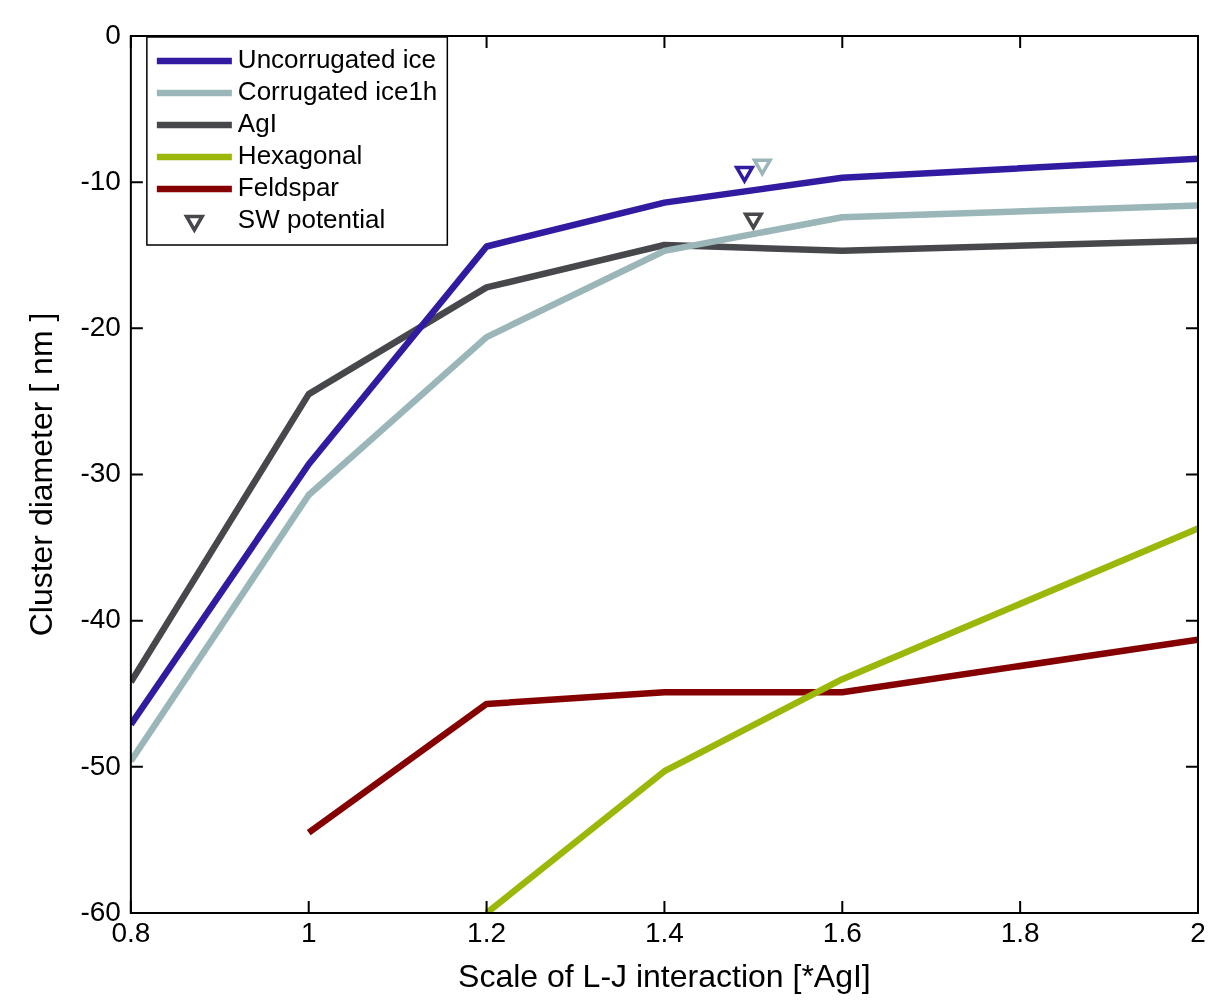 This screenshot has width=1232, height=1007. Describe the element at coordinates (842, 932) in the screenshot. I see `x-tick-label: 1.6` at that location.